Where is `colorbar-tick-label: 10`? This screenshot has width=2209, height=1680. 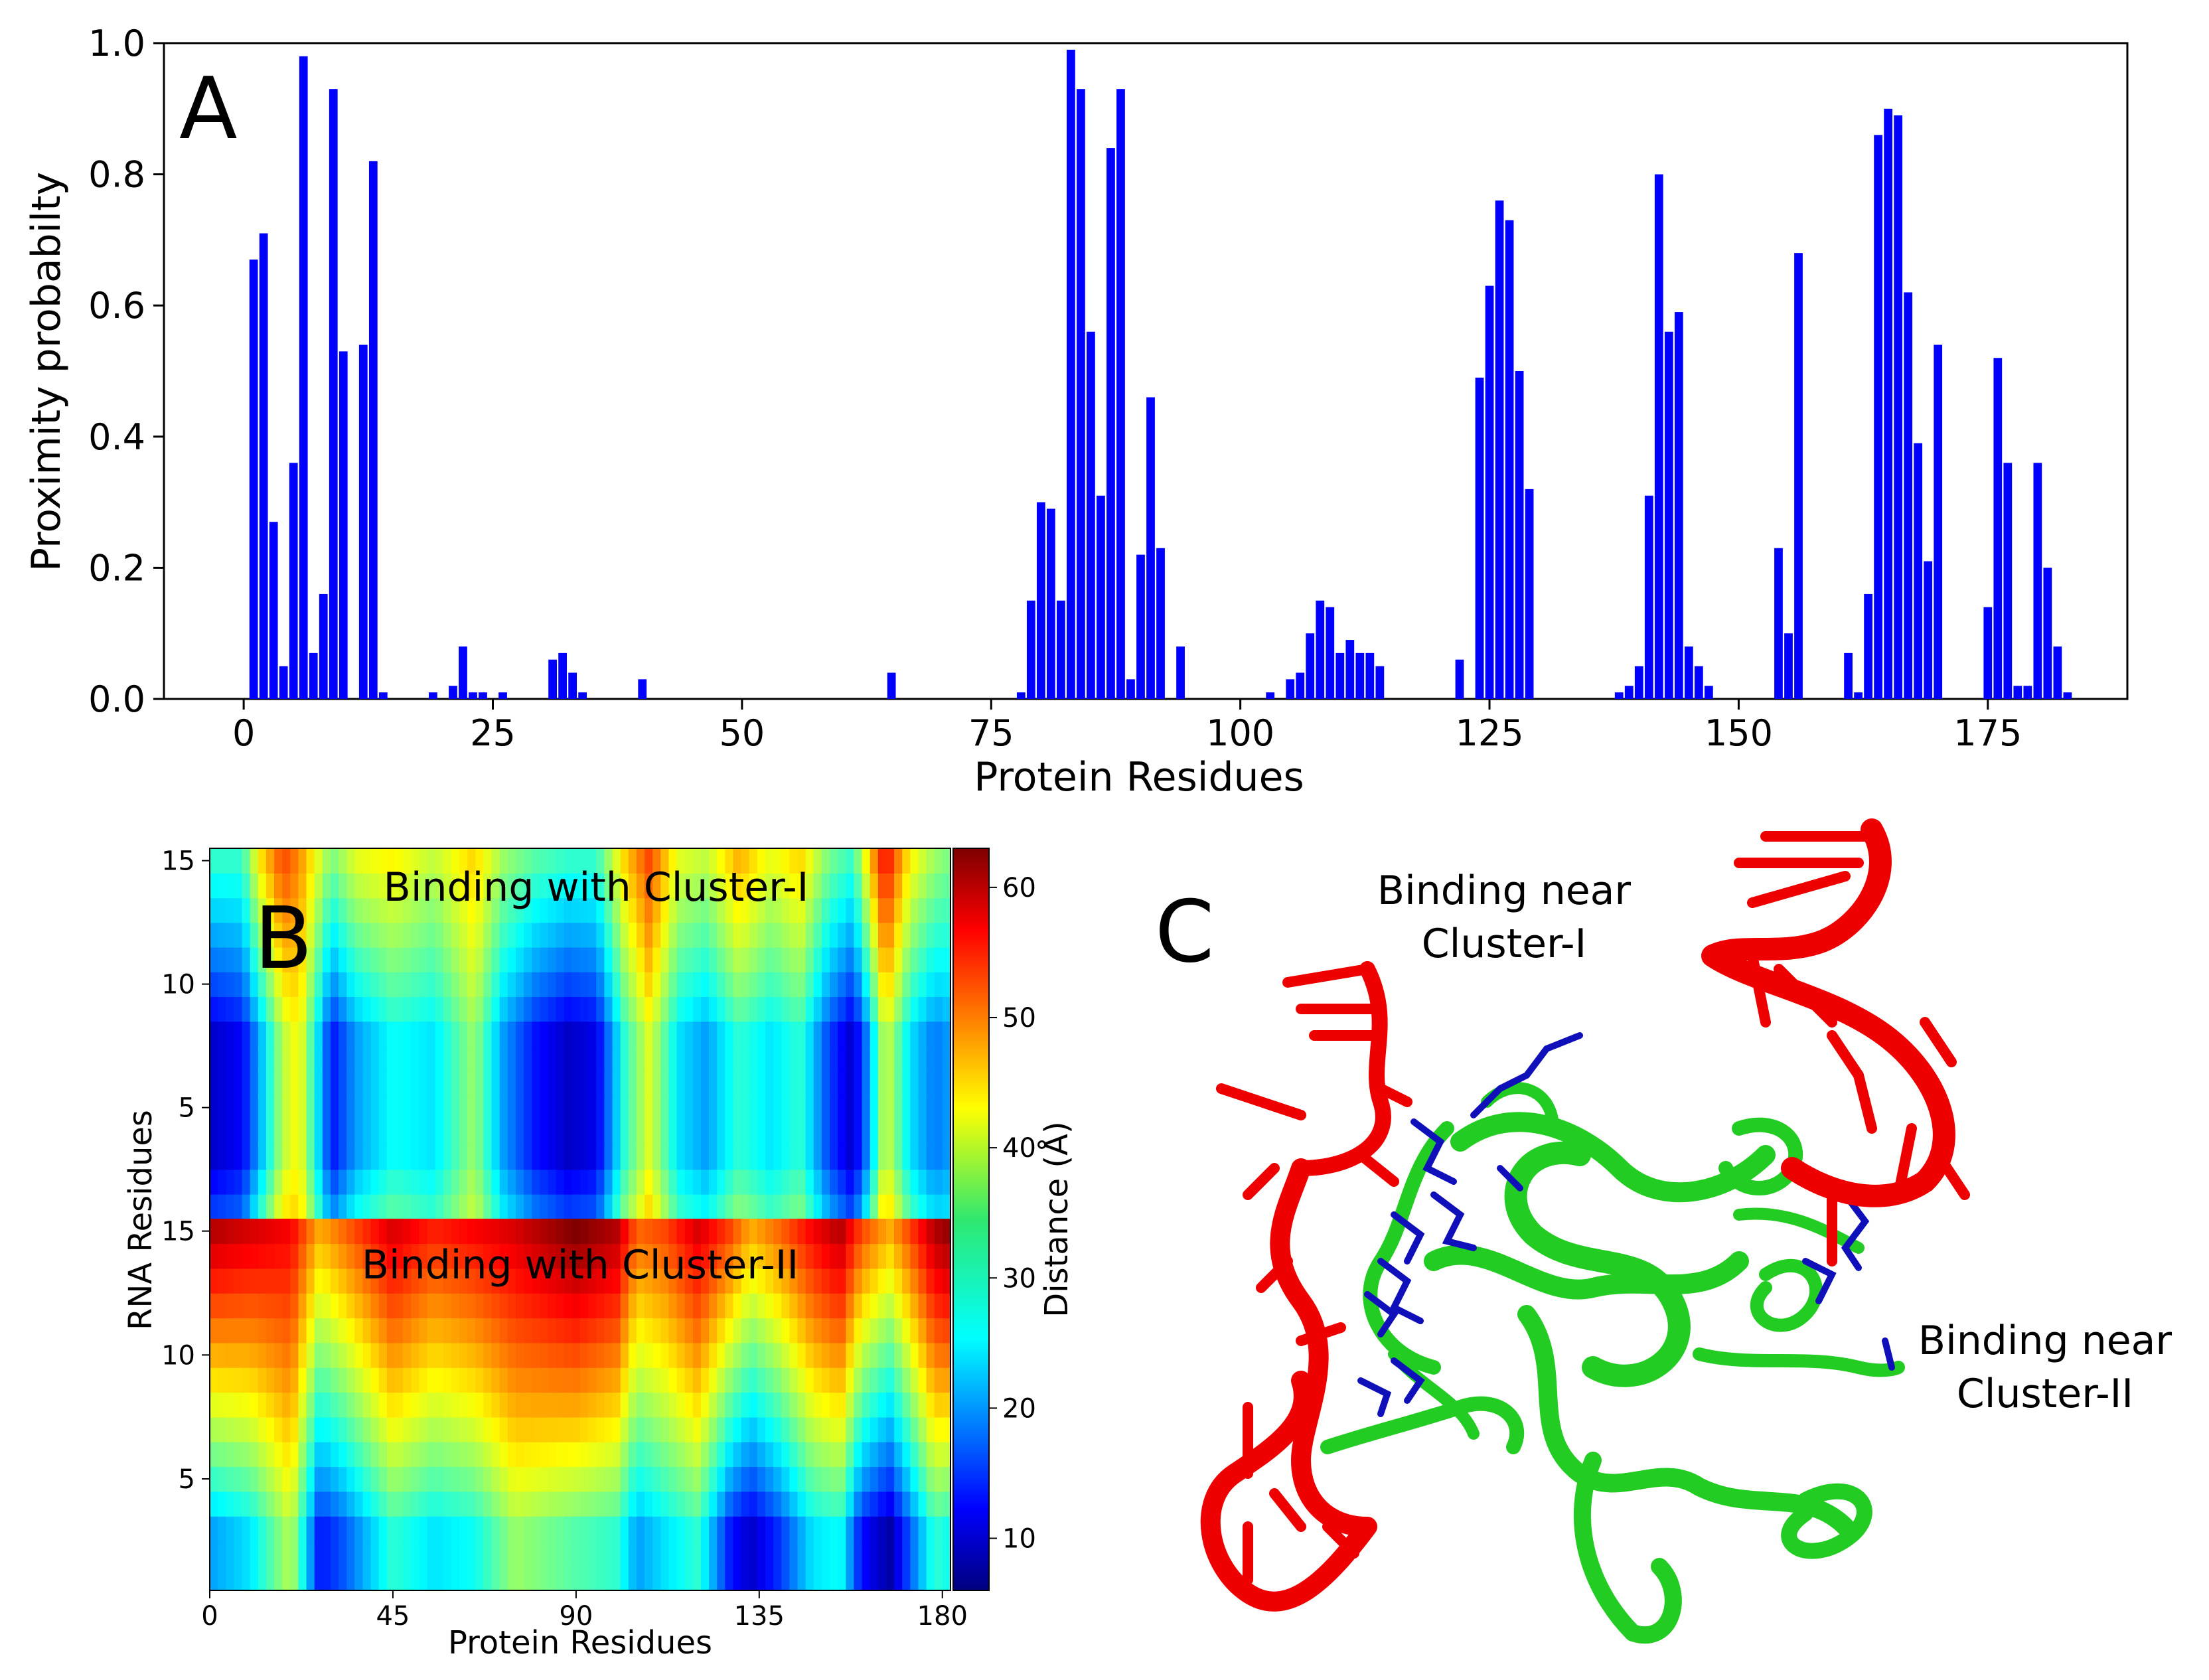
colorbar-tick-label: 10 is located at coordinates (1019, 1539).